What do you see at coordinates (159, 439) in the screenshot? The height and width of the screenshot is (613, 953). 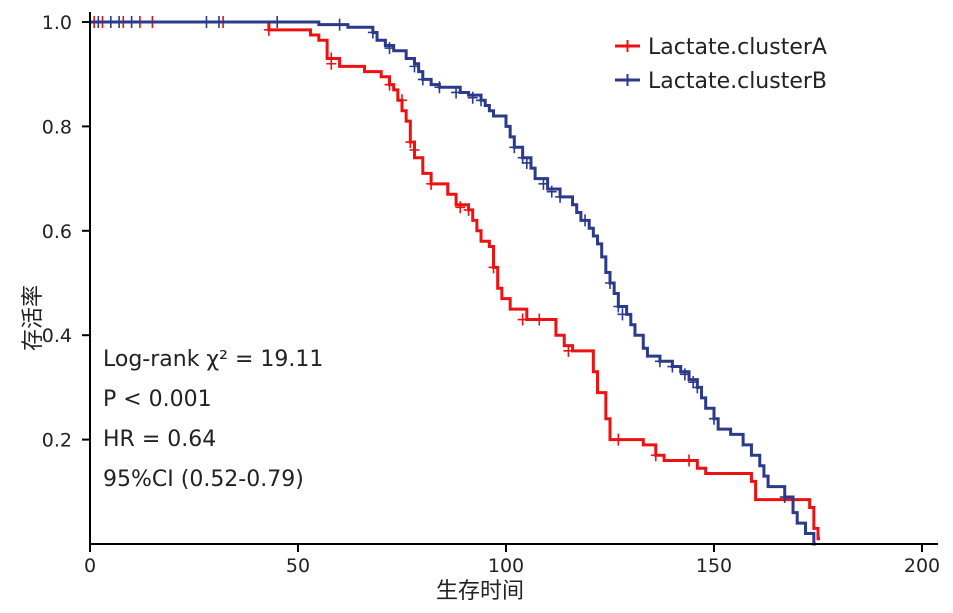 I see `annotation-hr: HR = 0.64` at bounding box center [159, 439].